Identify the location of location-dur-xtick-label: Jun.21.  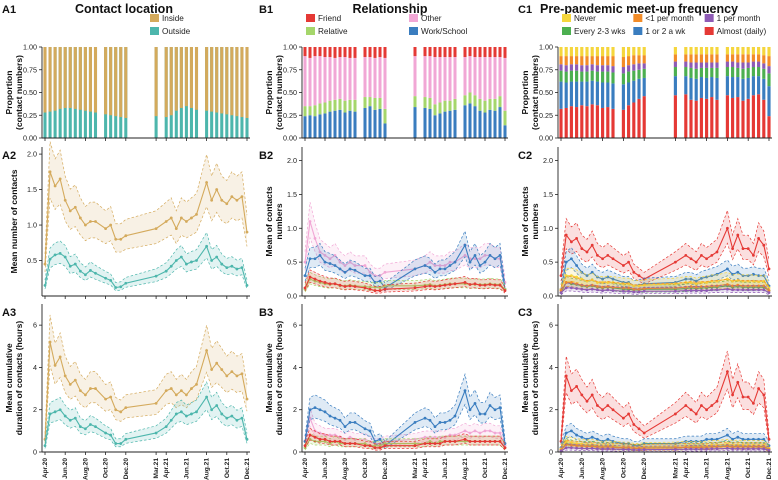
(186, 468).